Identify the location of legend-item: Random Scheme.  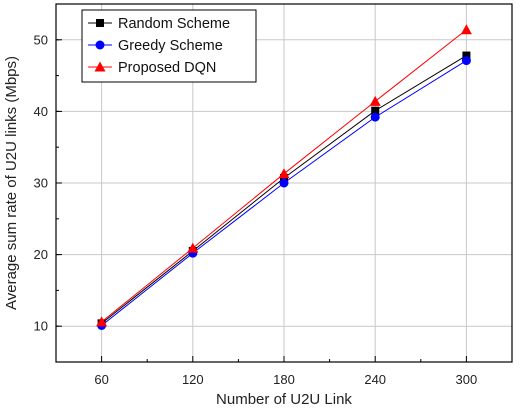
(159, 24).